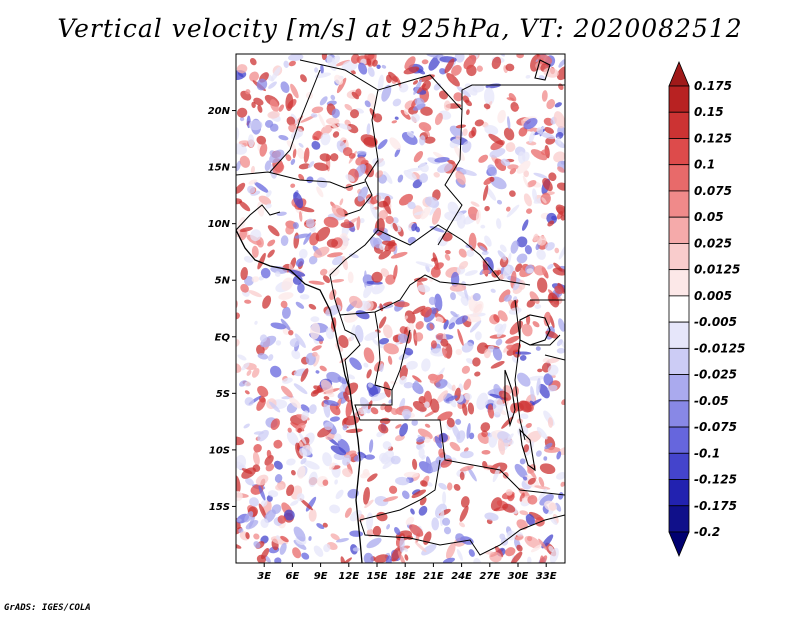 The height and width of the screenshot is (618, 800). What do you see at coordinates (527, 265) in the screenshot?
I see `lakes` at bounding box center [527, 265].